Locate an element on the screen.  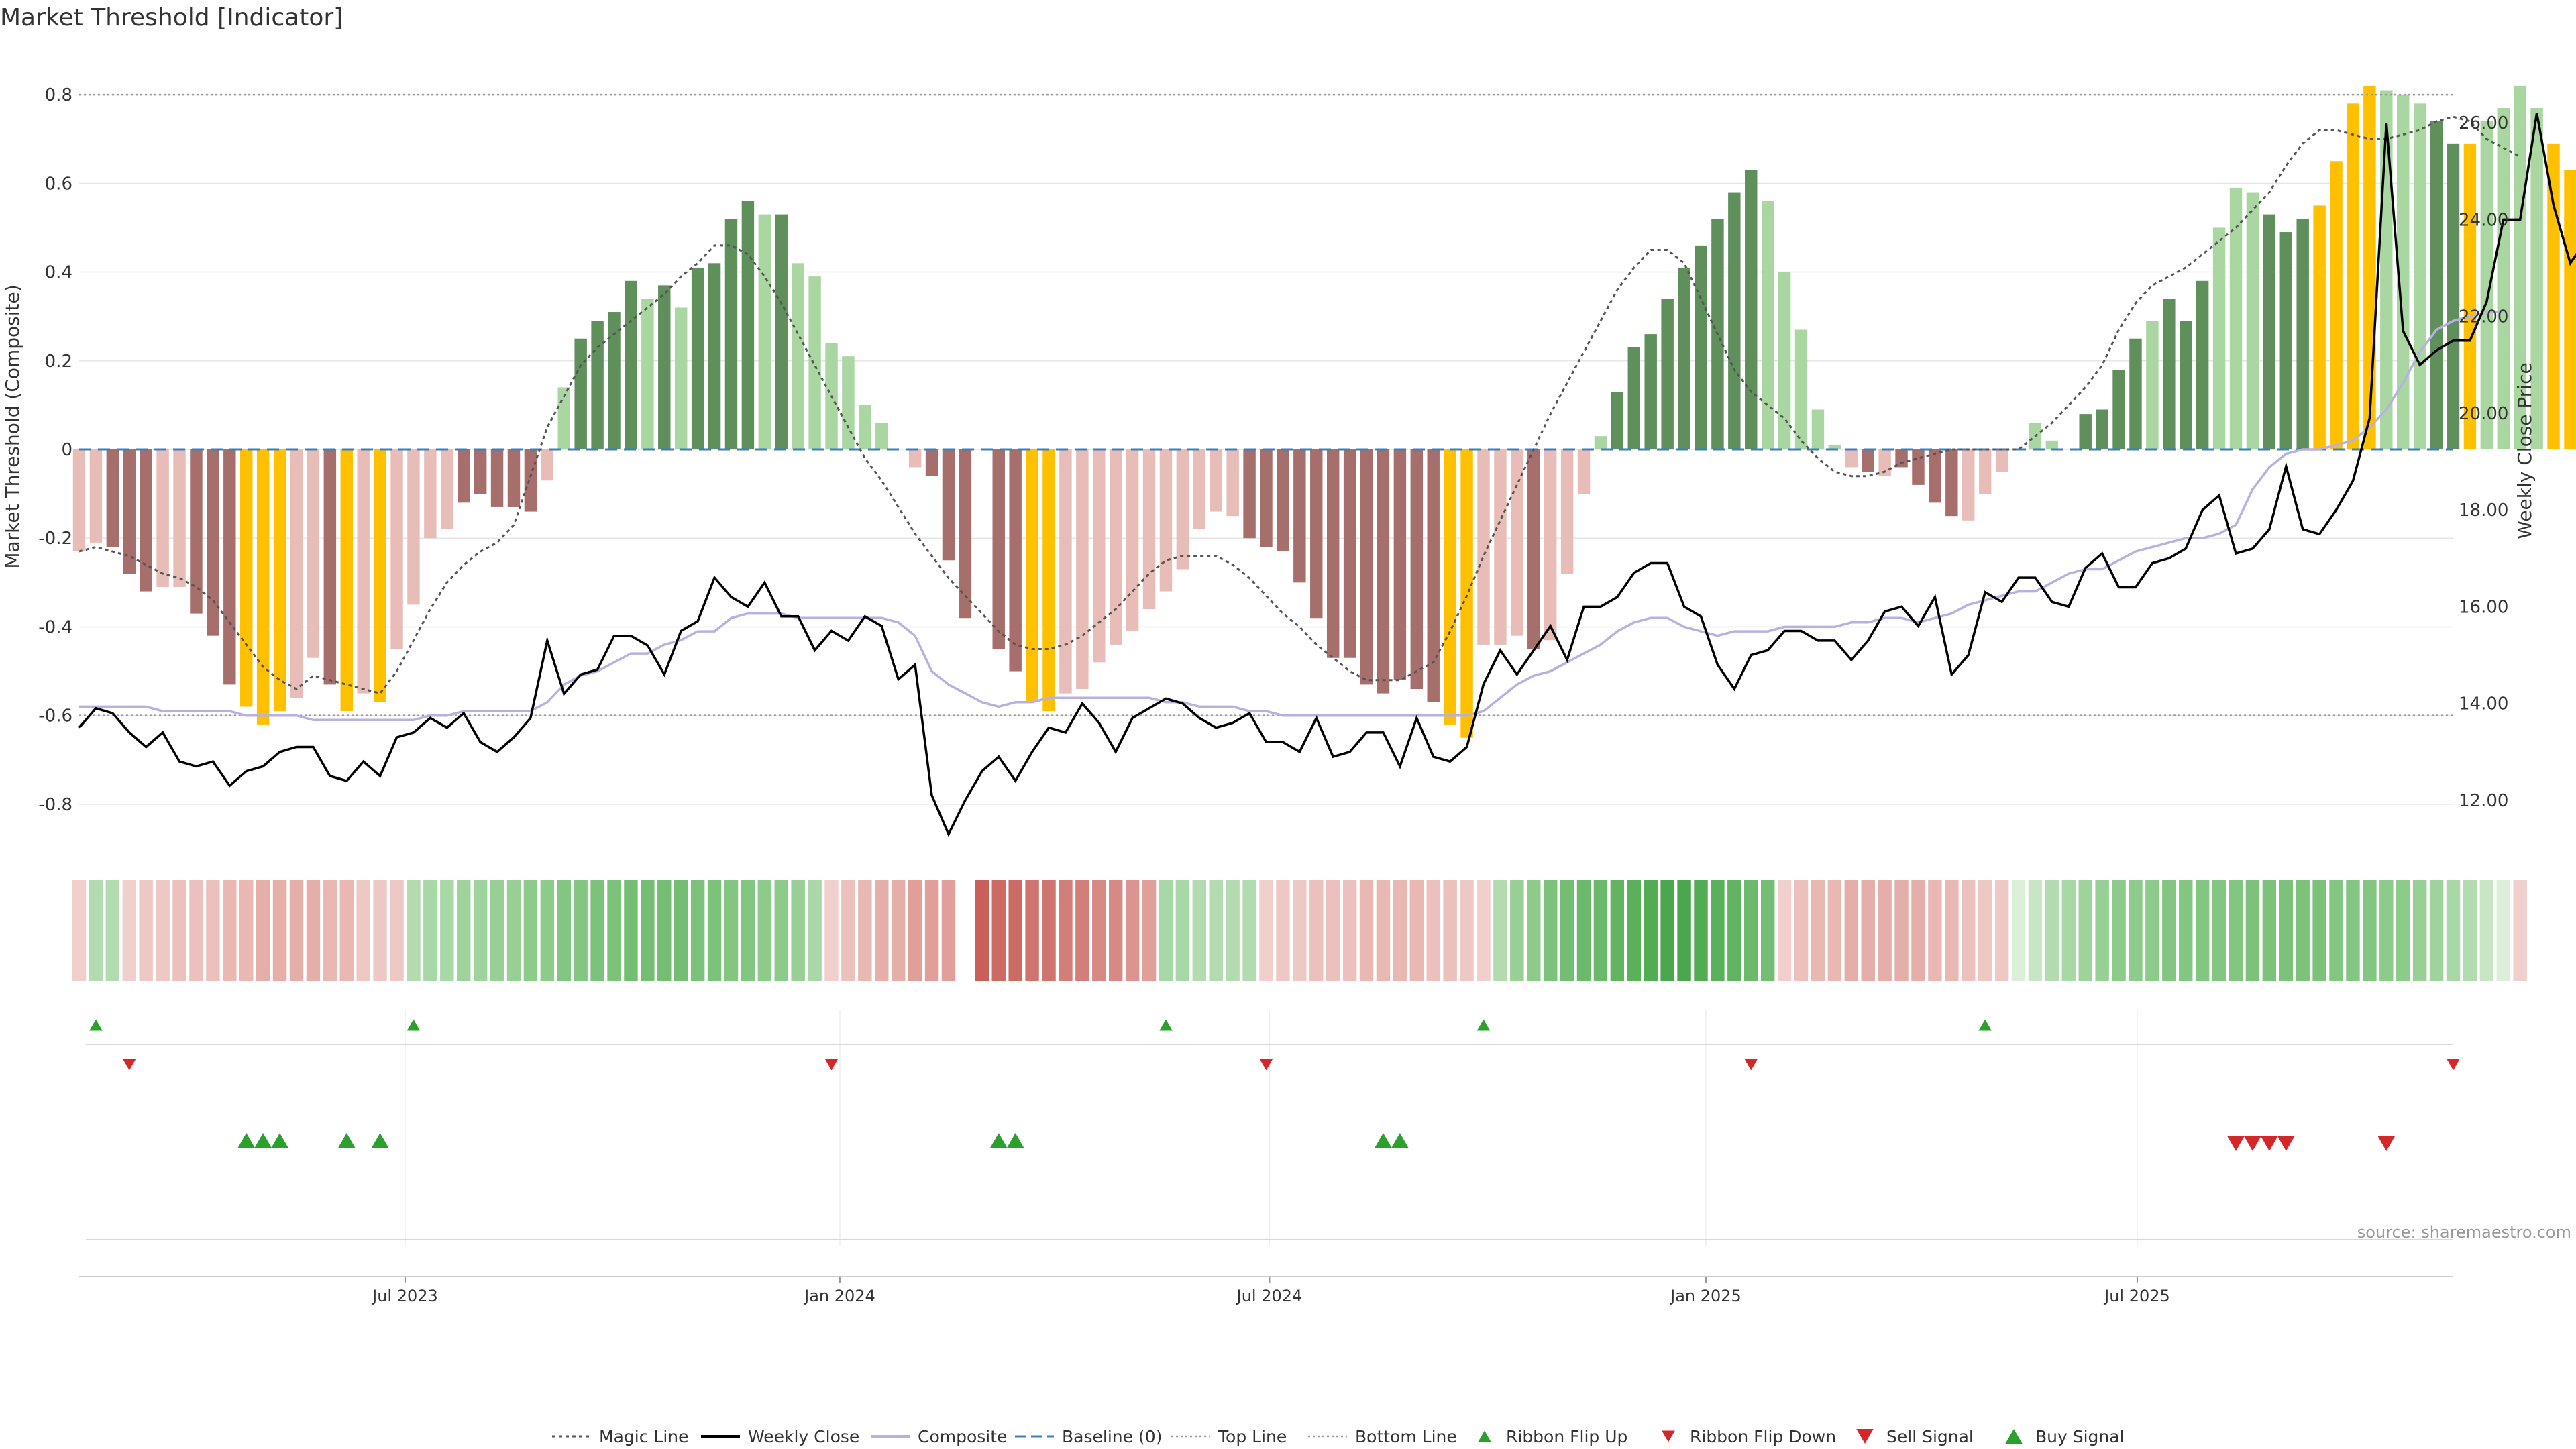
right-tick-label: 16.00 is located at coordinates (2483, 607).